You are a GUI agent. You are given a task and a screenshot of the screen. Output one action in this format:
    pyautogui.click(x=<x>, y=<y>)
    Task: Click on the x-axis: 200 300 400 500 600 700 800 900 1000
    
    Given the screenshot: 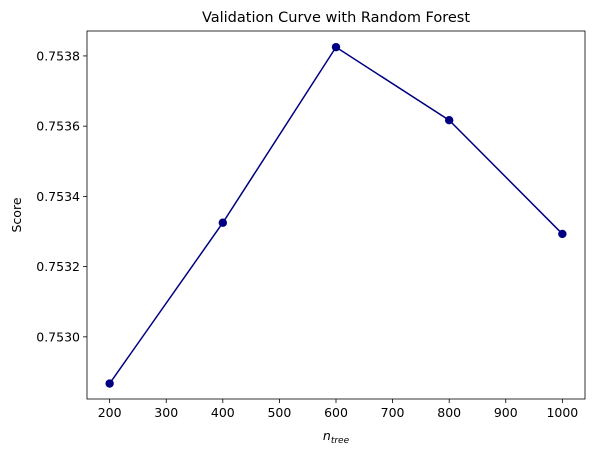 What is the action you would take?
    pyautogui.click(x=338, y=409)
    